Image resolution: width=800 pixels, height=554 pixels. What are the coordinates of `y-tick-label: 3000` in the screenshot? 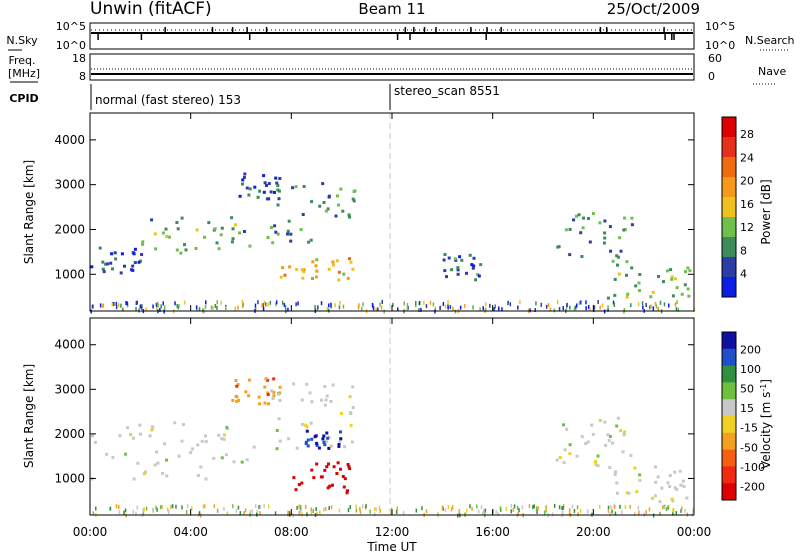 It's located at (69, 389).